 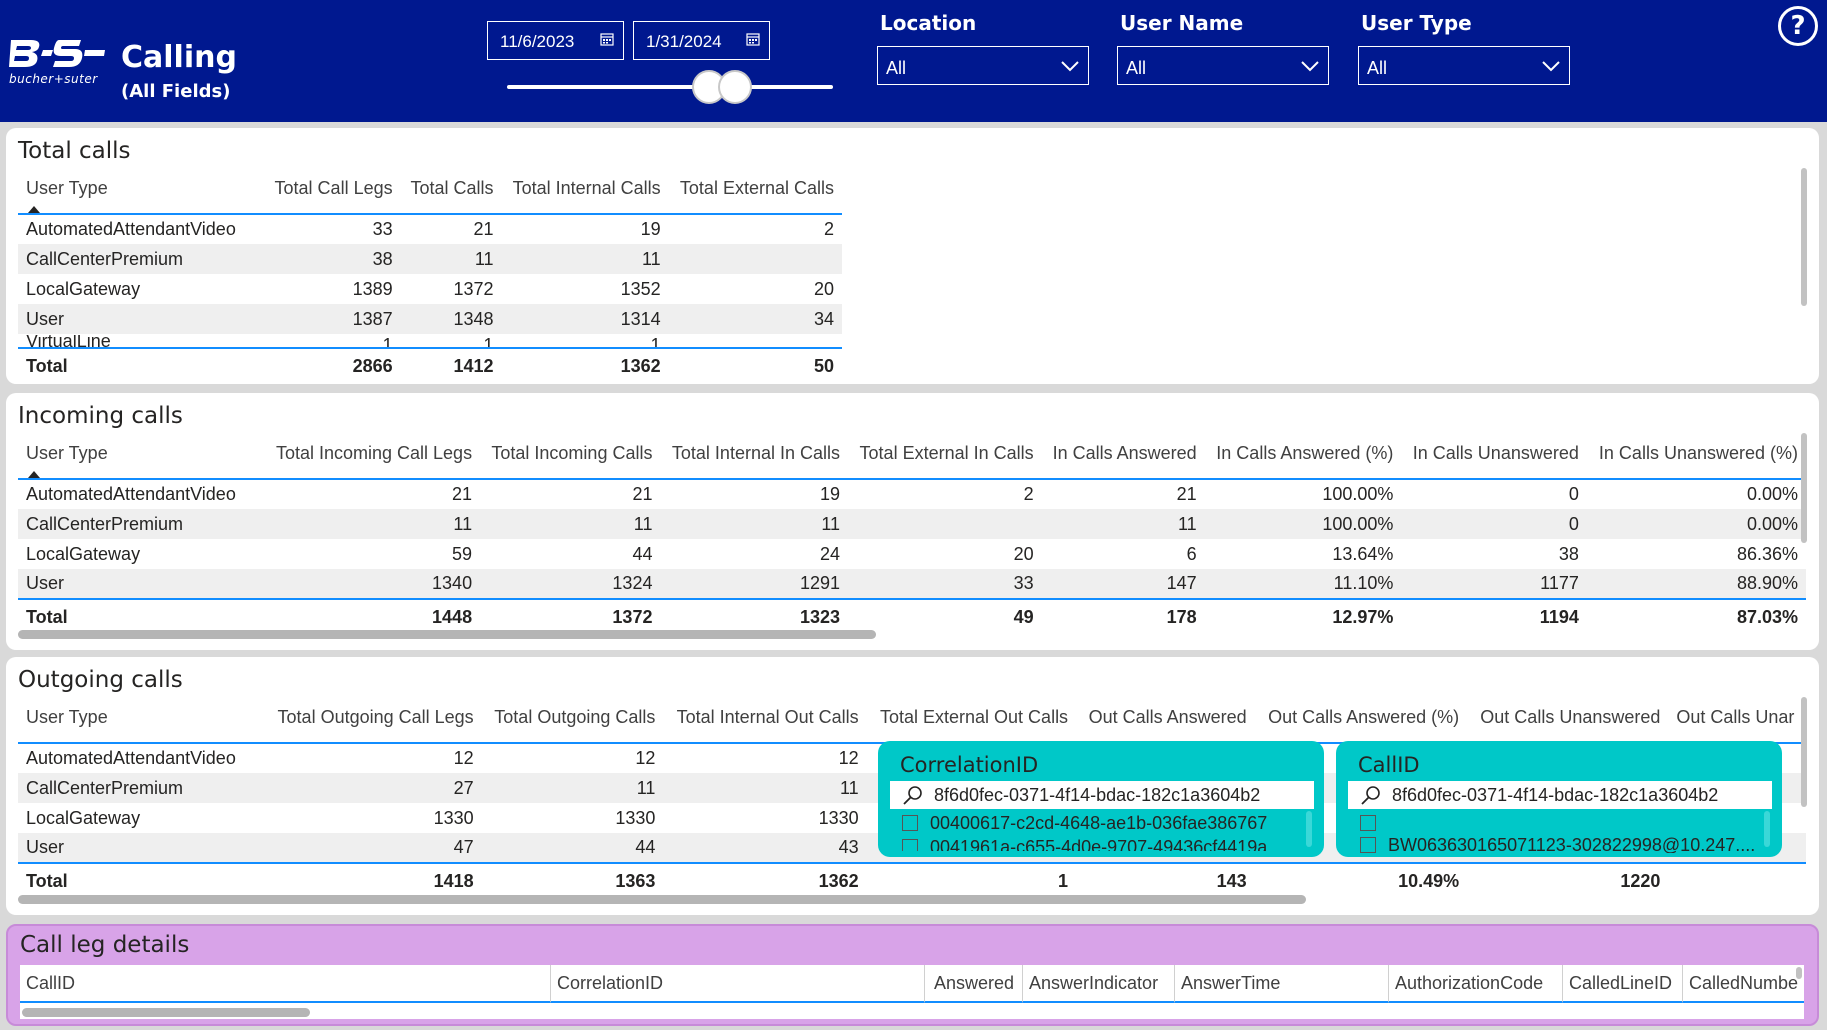 What do you see at coordinates (973, 984) in the screenshot?
I see `column-header: Answered` at bounding box center [973, 984].